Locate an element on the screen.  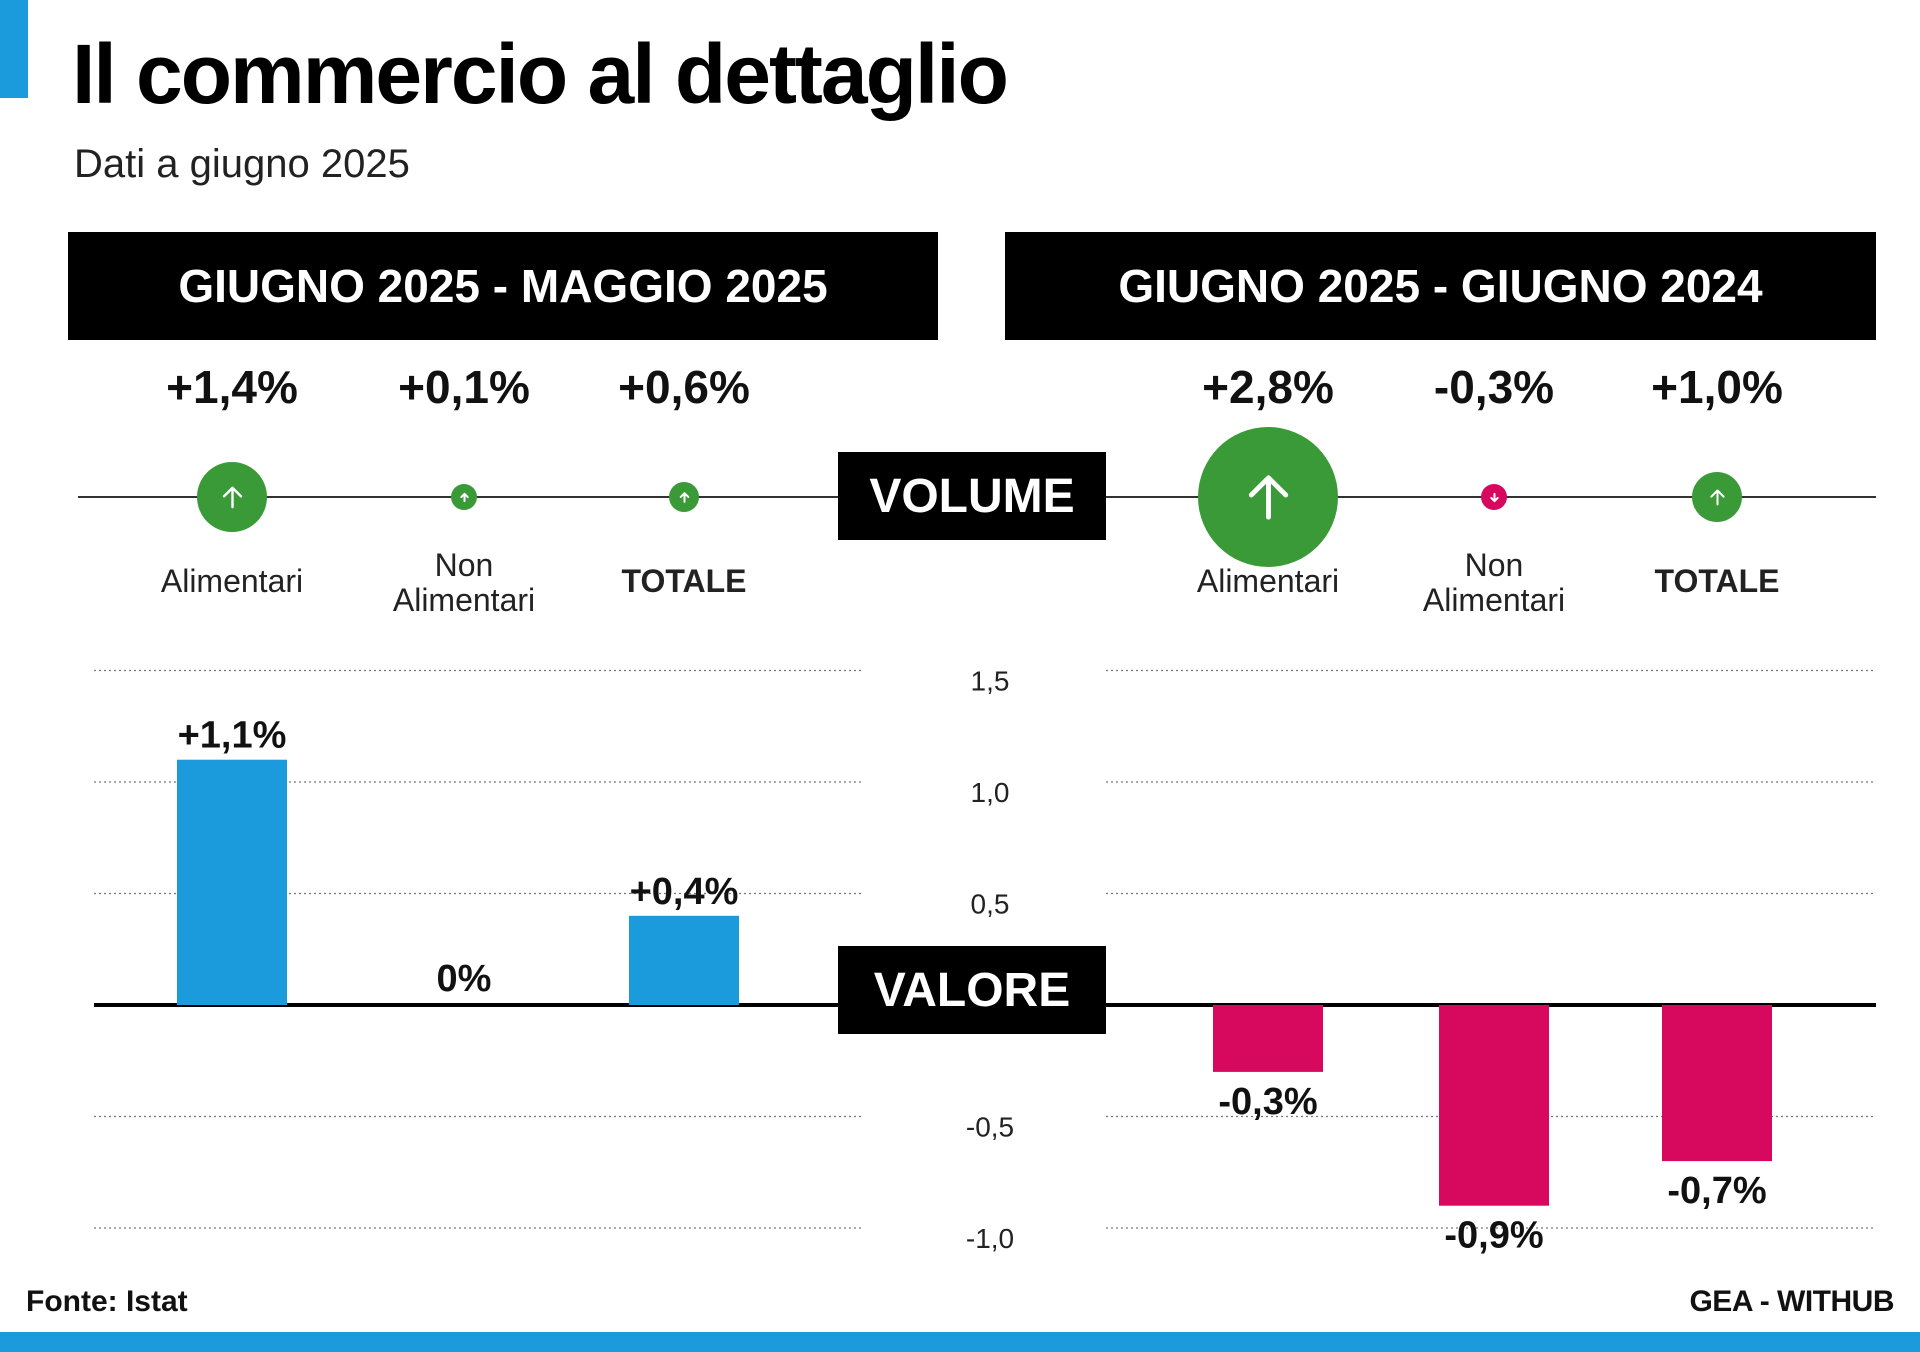
arrow-down-icon is located at coordinates (1494, 497).